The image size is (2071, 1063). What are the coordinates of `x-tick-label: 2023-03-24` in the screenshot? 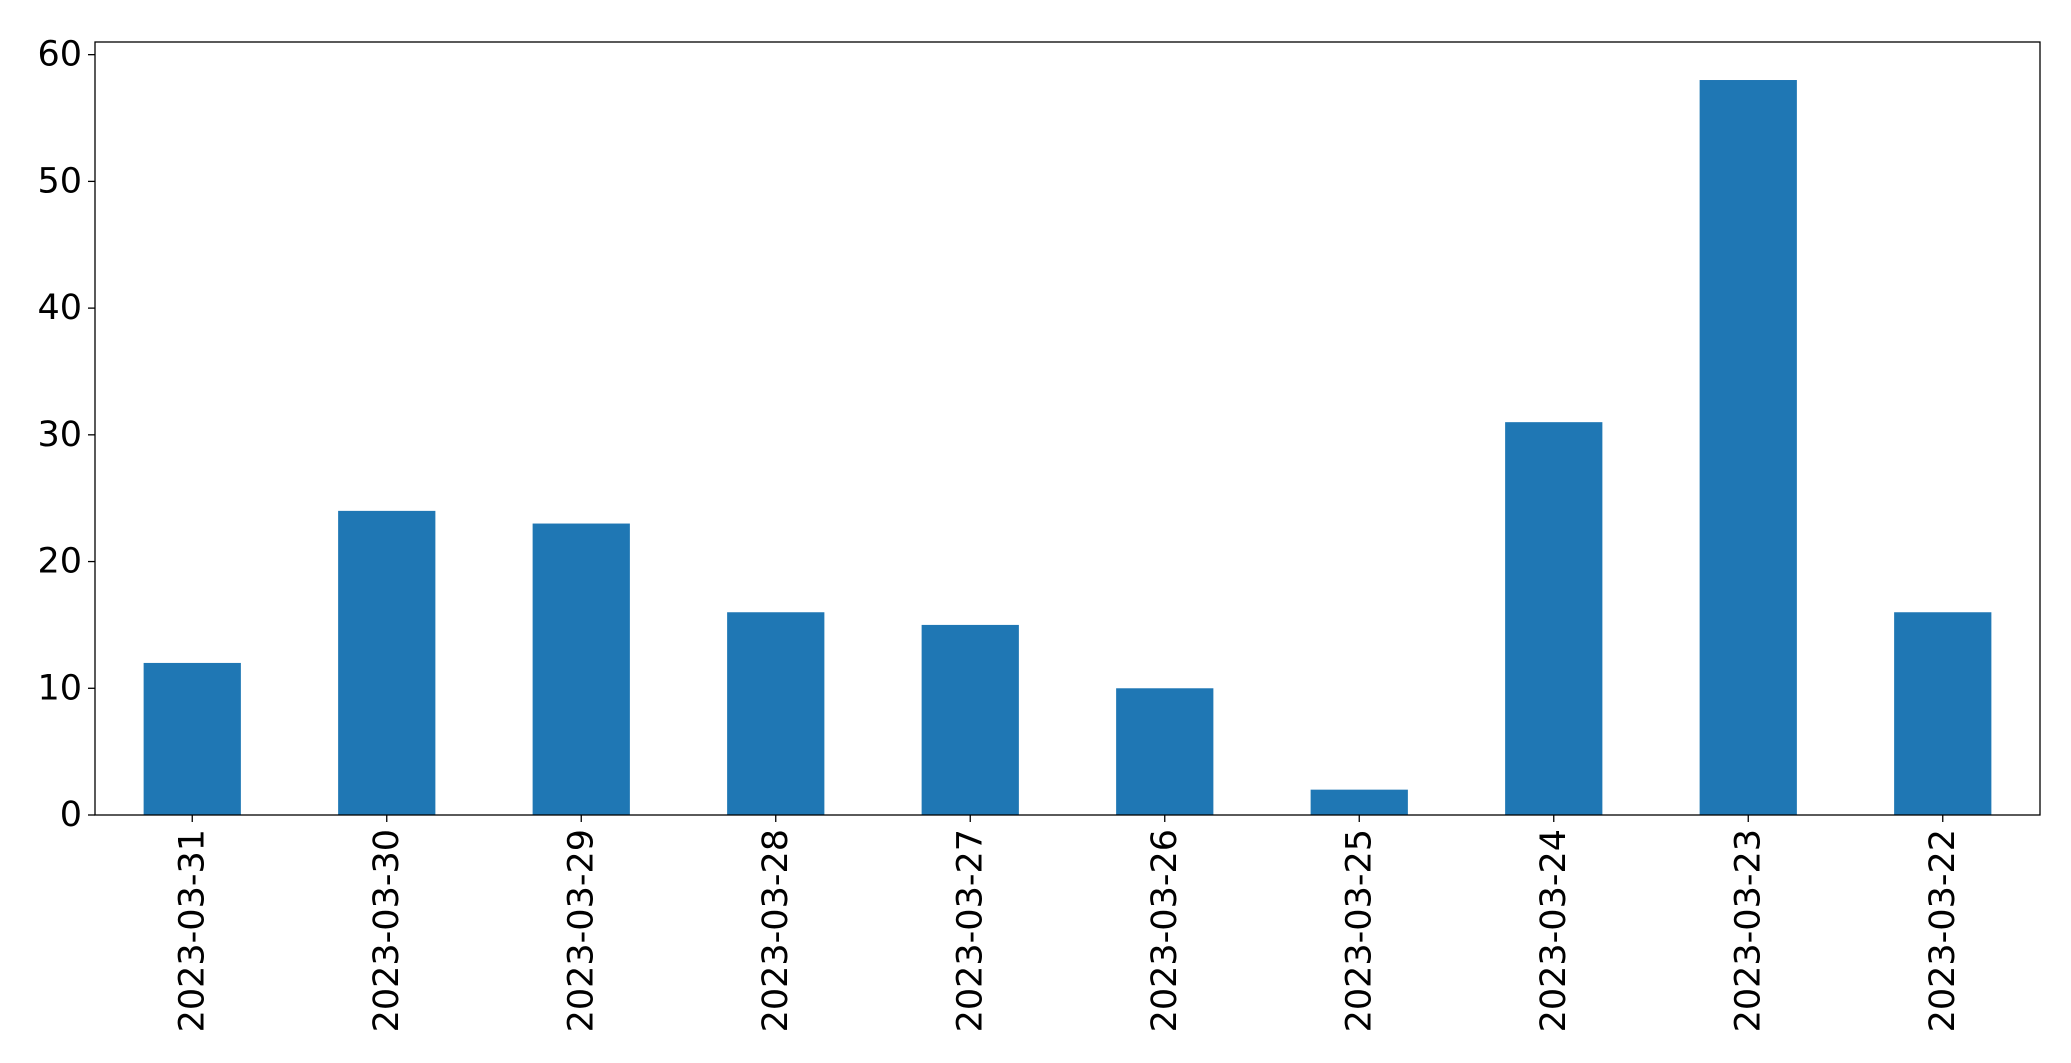 It's located at (1554, 930).